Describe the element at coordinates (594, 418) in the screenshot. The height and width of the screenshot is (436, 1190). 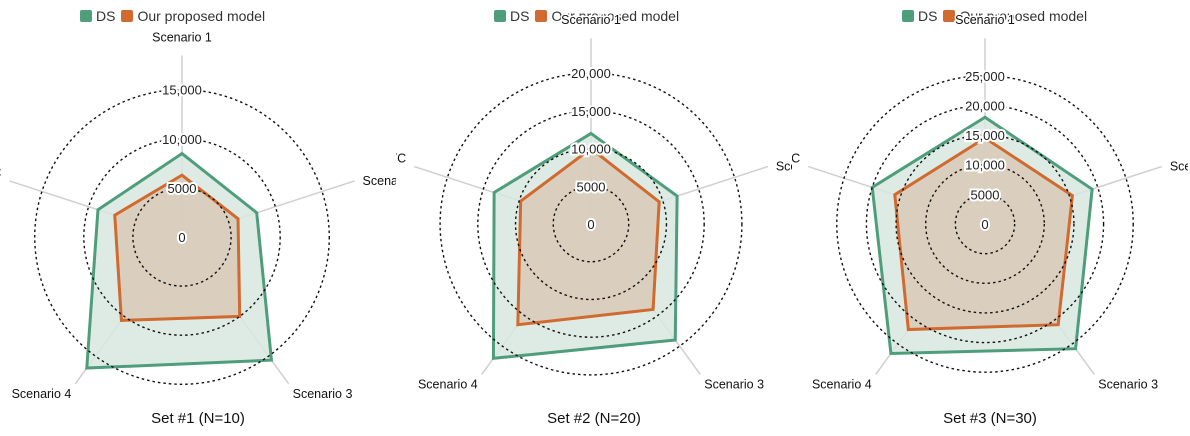
I see `chart-title: Set #2 (N=20)` at that location.